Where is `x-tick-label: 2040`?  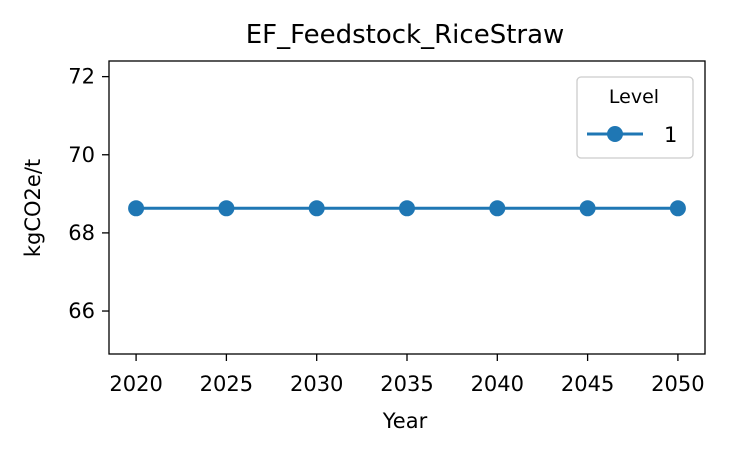
x-tick-label: 2040 is located at coordinates (497, 384).